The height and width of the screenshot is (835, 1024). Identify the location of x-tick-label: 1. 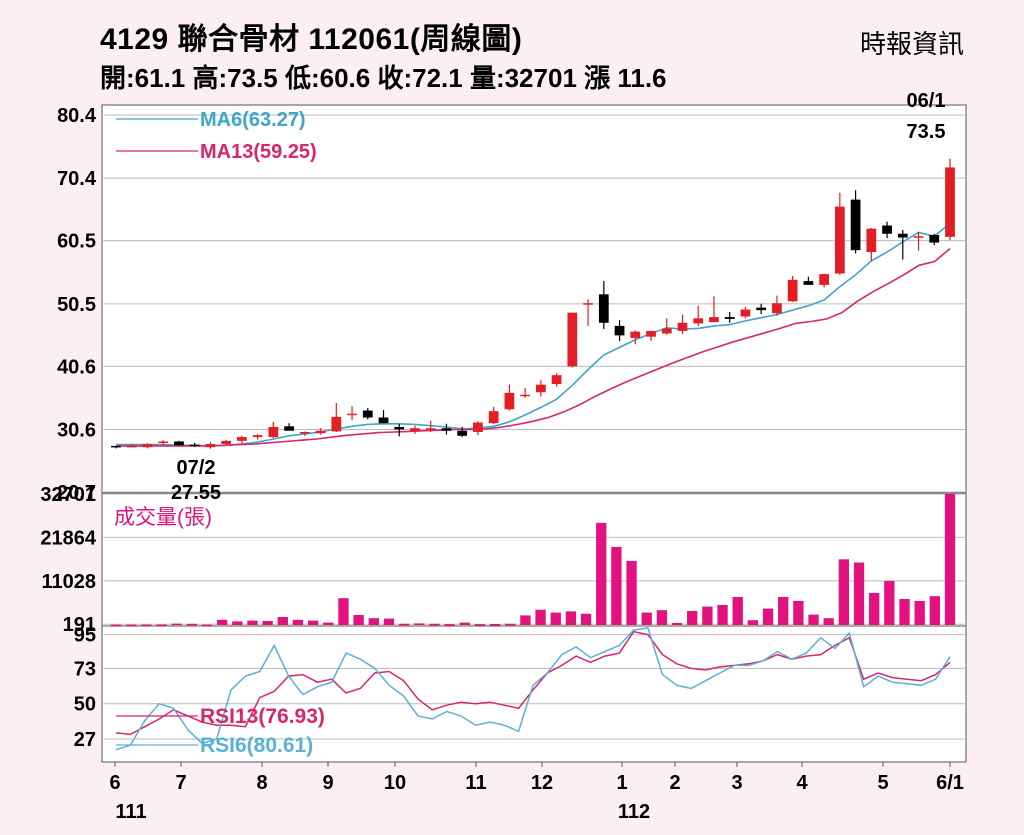
(621, 783).